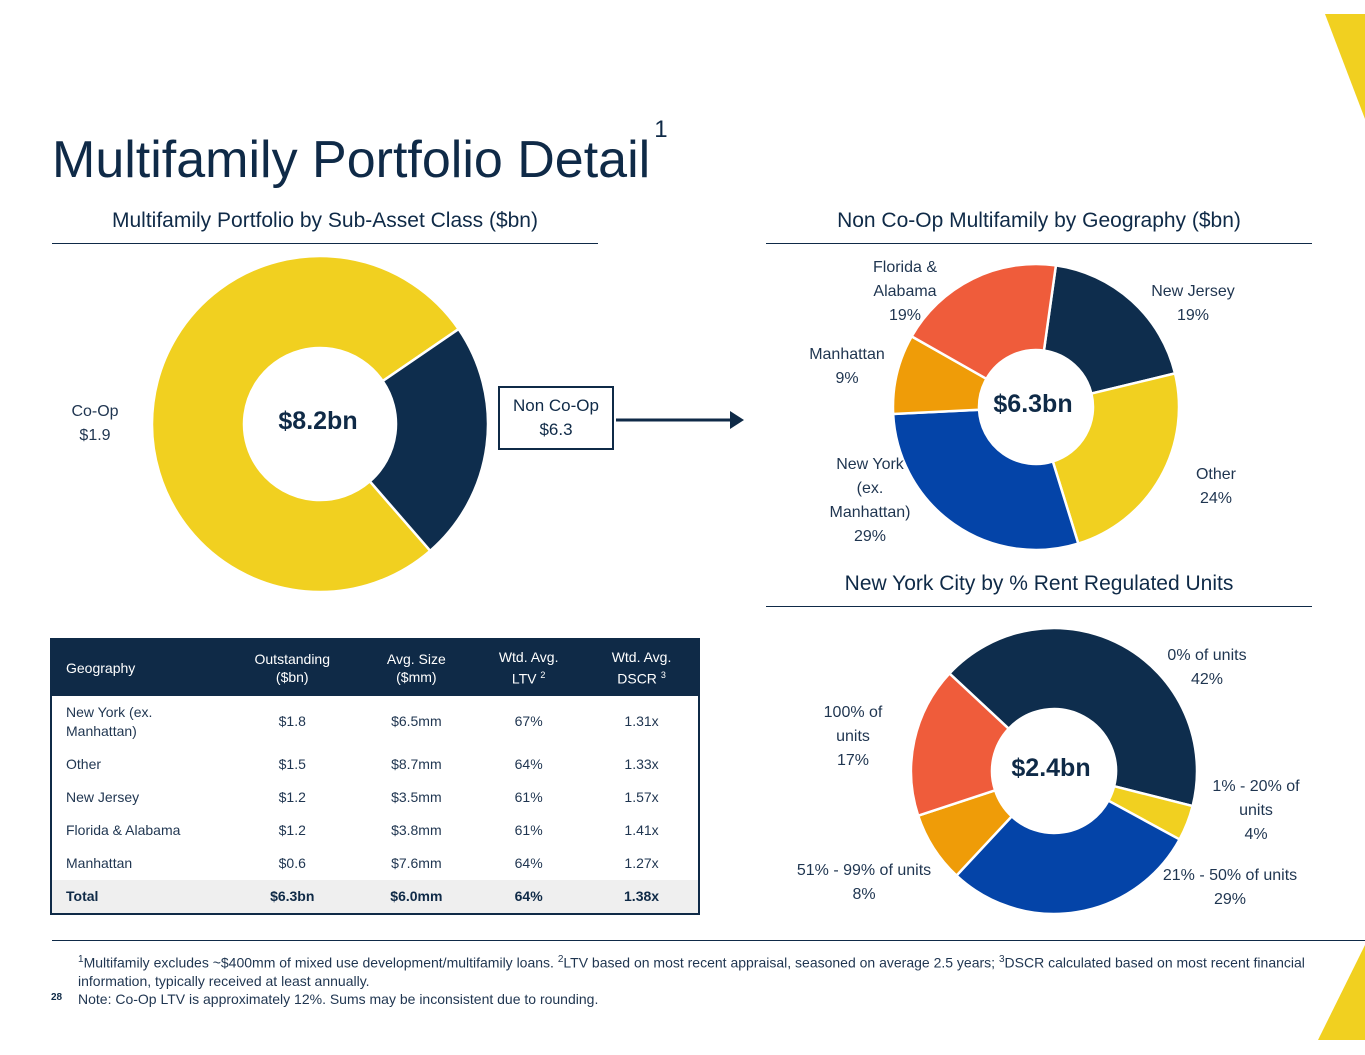  What do you see at coordinates (641, 862) in the screenshot?
I see `cell: 1.27x` at bounding box center [641, 862].